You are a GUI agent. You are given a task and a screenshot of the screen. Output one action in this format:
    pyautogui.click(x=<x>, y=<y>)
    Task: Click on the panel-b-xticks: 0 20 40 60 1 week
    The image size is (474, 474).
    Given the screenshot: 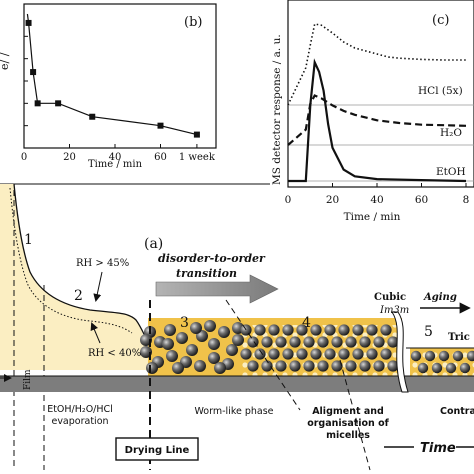 What is the action you would take?
    pyautogui.click(x=118, y=153)
    